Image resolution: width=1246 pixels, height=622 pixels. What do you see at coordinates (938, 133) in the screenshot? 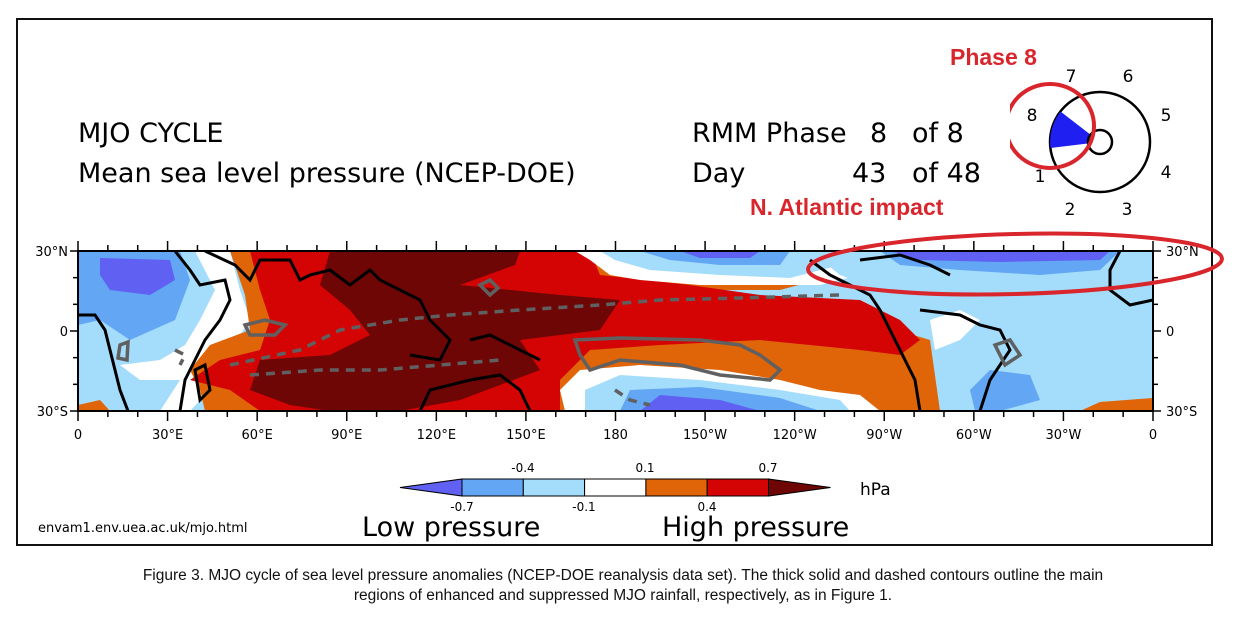
I see `phase-of: of 8` at bounding box center [938, 133].